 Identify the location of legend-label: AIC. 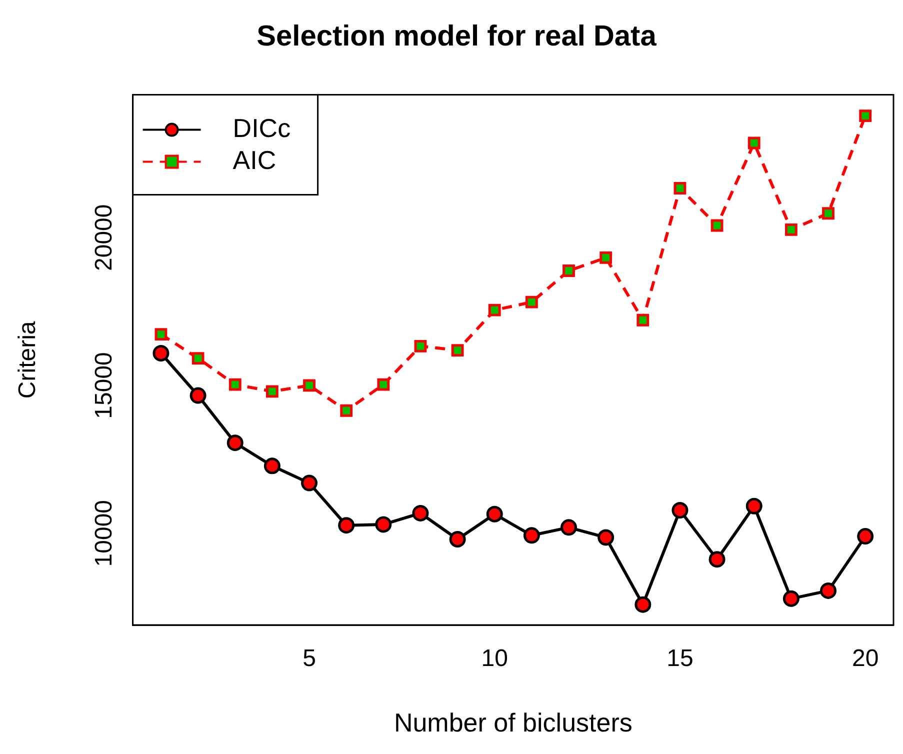
(254, 159).